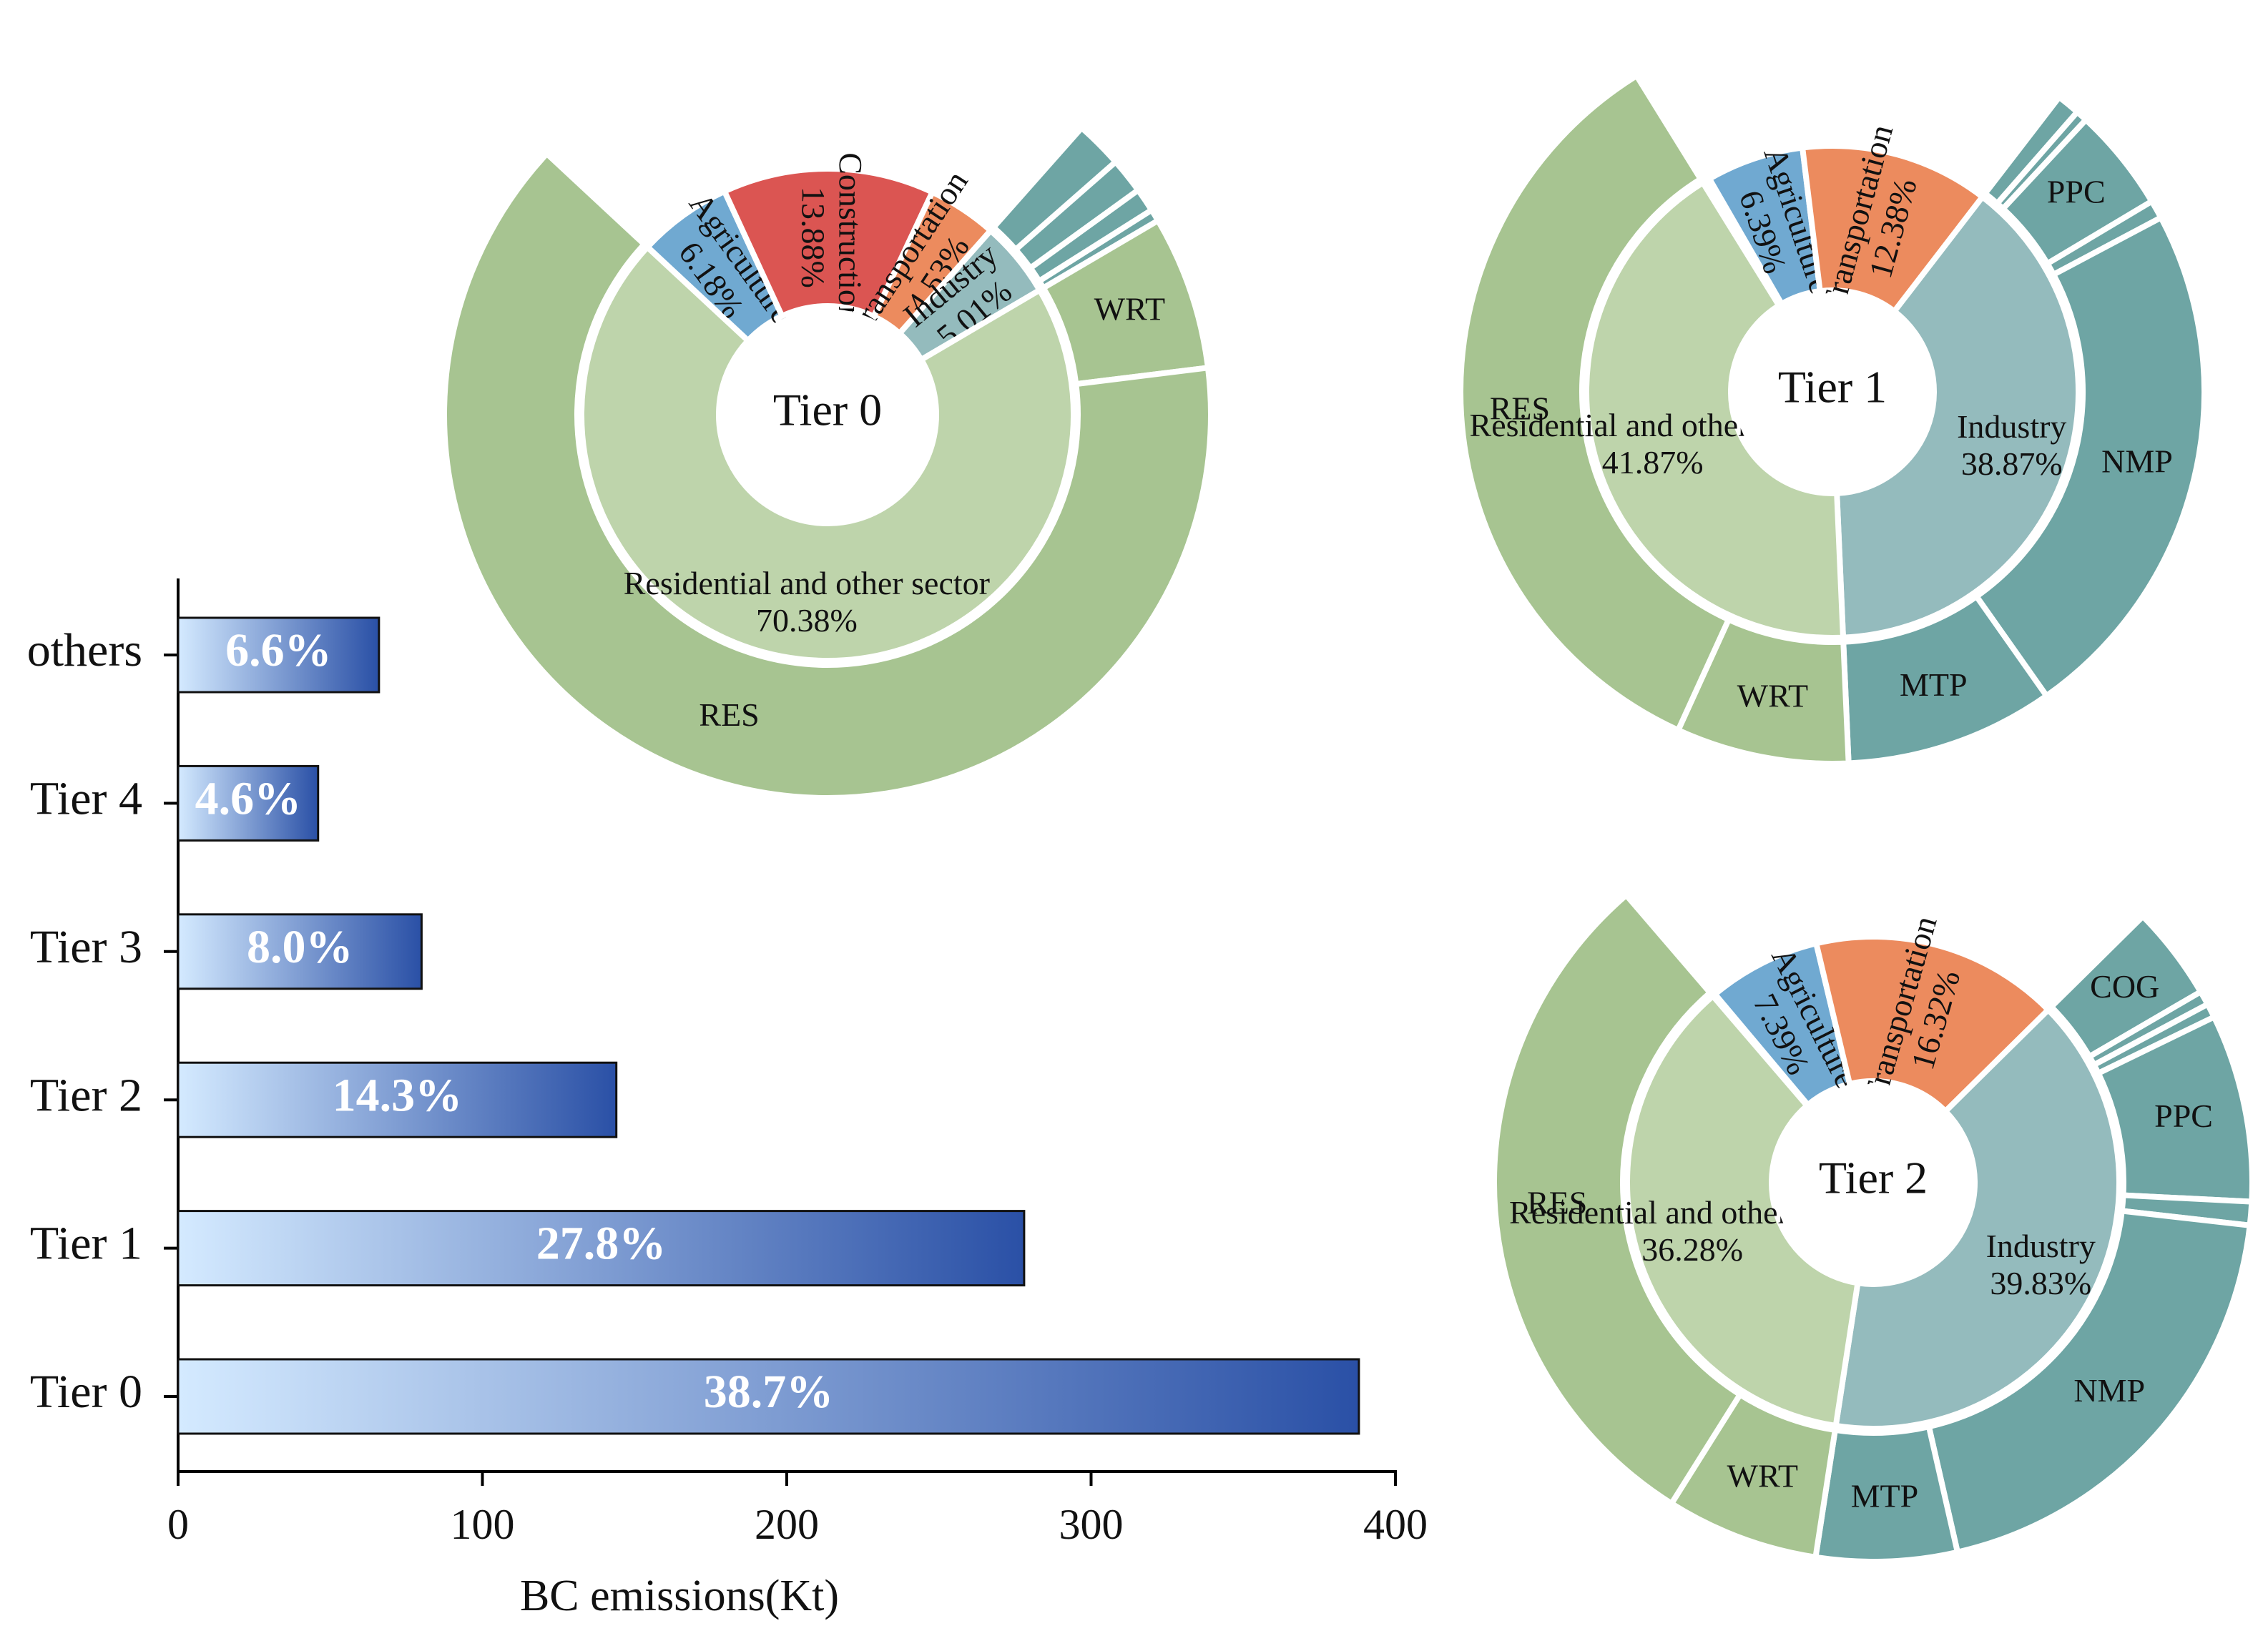  Describe the element at coordinates (850, 237) in the screenshot. I see `sector-name: Construction` at that location.